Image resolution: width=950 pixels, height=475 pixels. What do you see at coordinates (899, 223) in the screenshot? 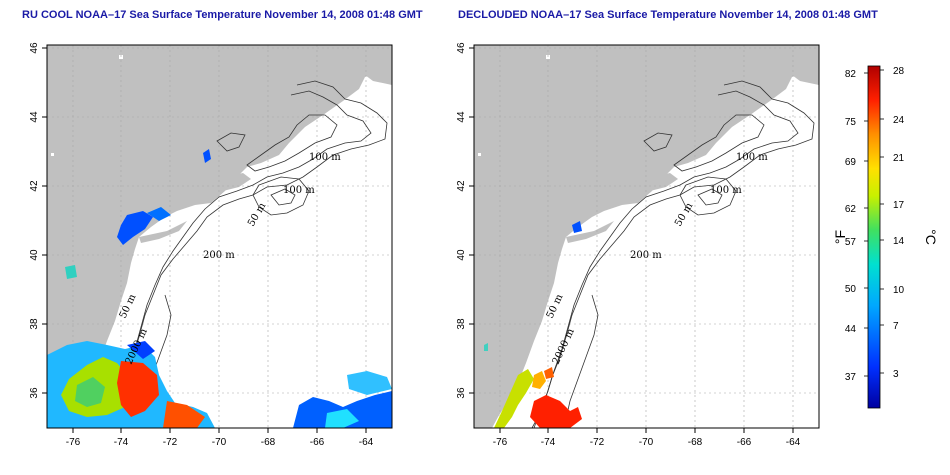
I see `celsius-ticks: 28 24 21 17 14 10 7 3` at bounding box center [899, 223].